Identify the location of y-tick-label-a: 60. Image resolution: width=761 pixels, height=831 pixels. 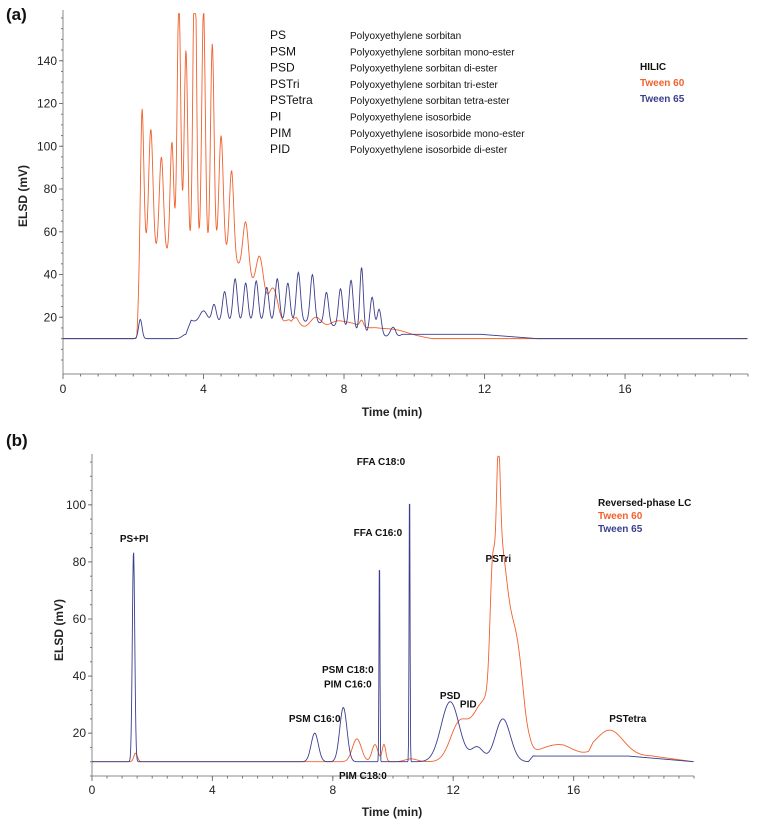
(51, 232).